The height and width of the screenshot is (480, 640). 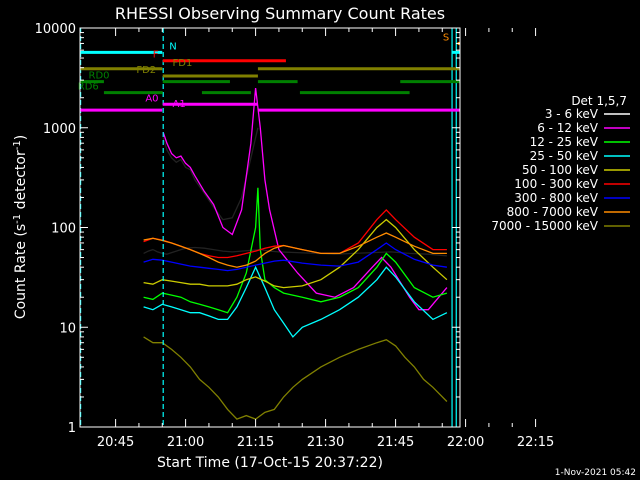 What do you see at coordinates (564, 142) in the screenshot?
I see `legend-label-2: 12 - 25 keV` at bounding box center [564, 142].